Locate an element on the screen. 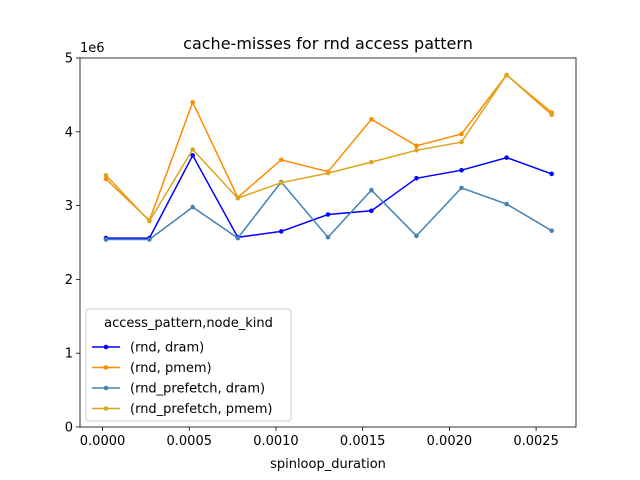  legend-entry-2: (rnd_prefetch, dram) is located at coordinates (197, 389).